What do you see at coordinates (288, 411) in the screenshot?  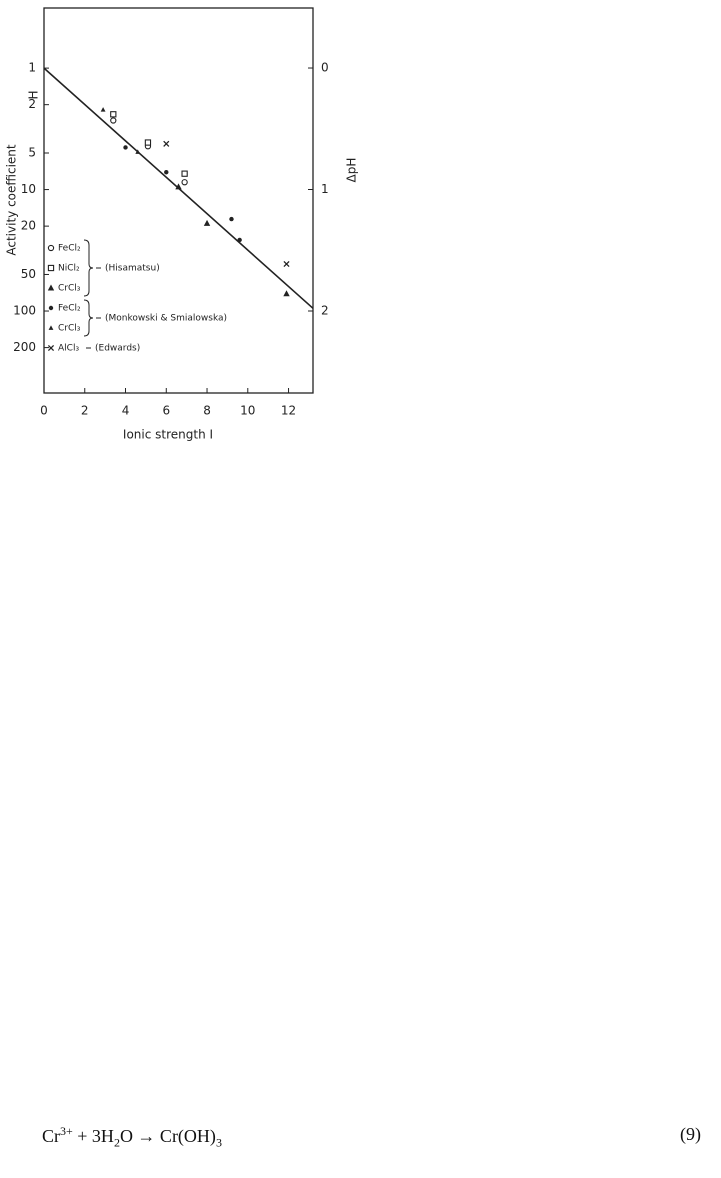 I see `x-tick-label: 12` at bounding box center [288, 411].